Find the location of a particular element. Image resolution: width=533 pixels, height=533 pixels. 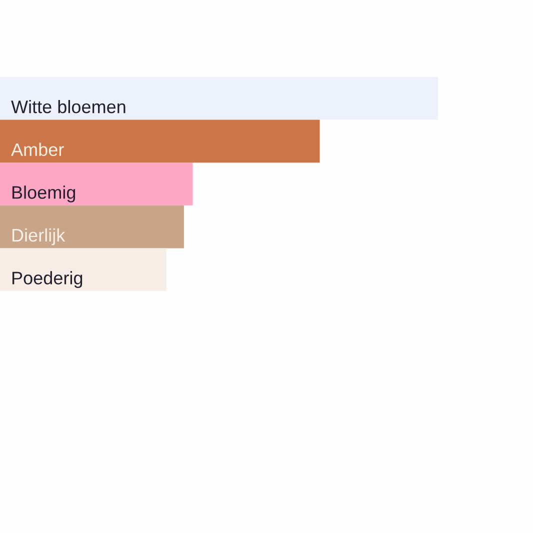

y-tick-label: Witte bloemen is located at coordinates (68, 107).